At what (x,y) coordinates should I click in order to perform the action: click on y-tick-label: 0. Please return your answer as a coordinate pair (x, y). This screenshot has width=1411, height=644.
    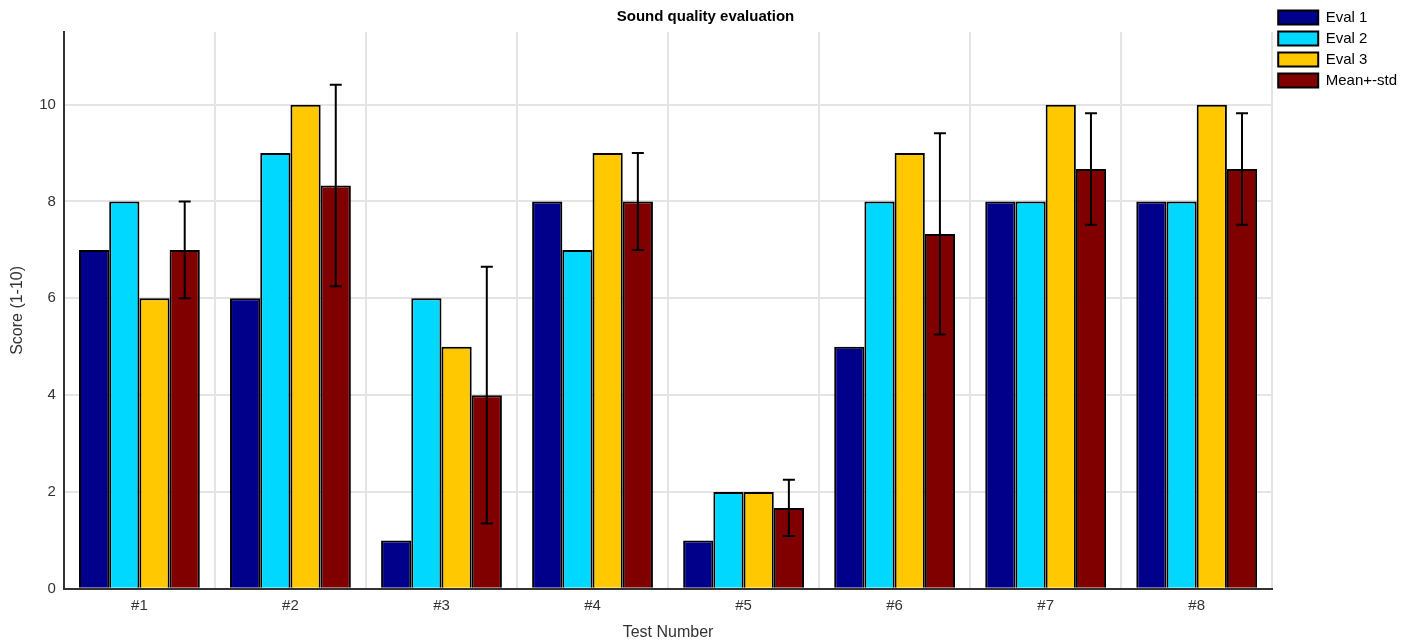
    Looking at the image, I should click on (51, 587).